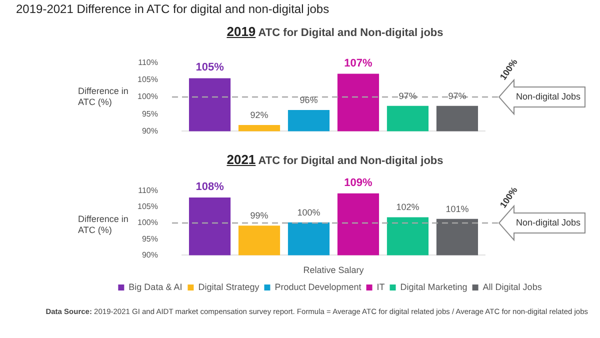 The height and width of the screenshot is (338, 600). Describe the element at coordinates (335, 159) in the screenshot. I see `chart-title: 2021 ATC for Digital and Non-digital jobs` at that location.